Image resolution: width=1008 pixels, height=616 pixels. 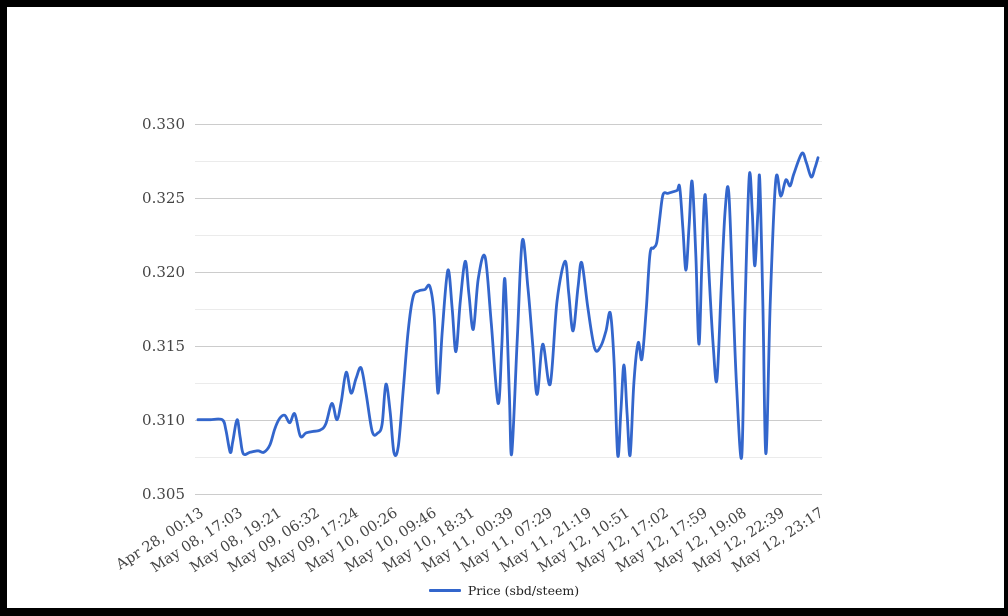 I want to click on y-axis-tick-label: 0.320, so click(x=163, y=271).